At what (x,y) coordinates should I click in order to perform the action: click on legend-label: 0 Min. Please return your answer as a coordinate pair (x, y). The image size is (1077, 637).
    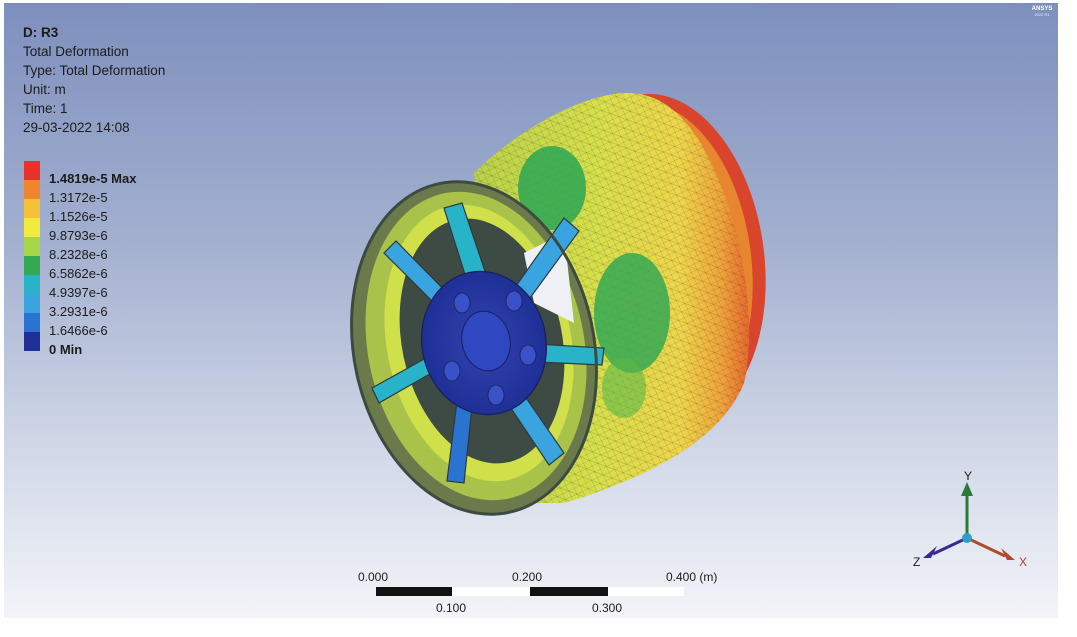
    Looking at the image, I should click on (66, 349).